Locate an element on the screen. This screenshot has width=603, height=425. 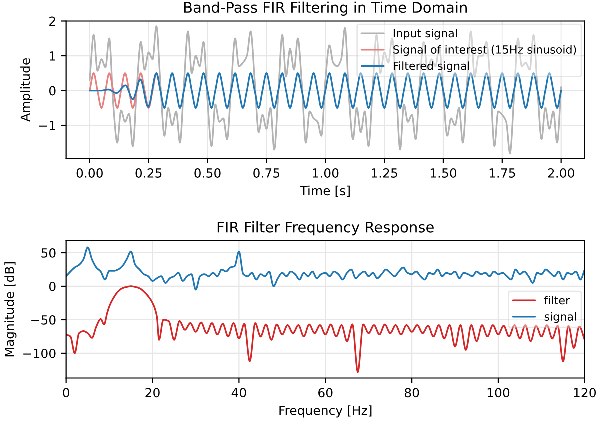
x-tick-label: 0.00 is located at coordinates (89, 173).